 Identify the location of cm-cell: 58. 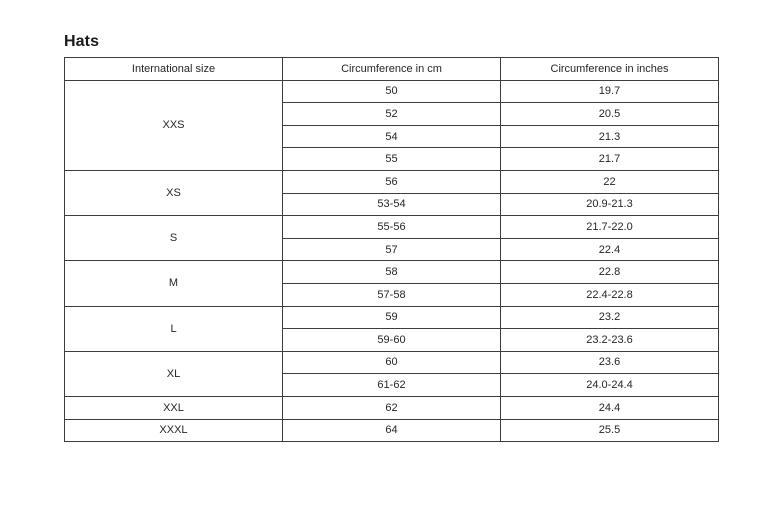
(391, 272).